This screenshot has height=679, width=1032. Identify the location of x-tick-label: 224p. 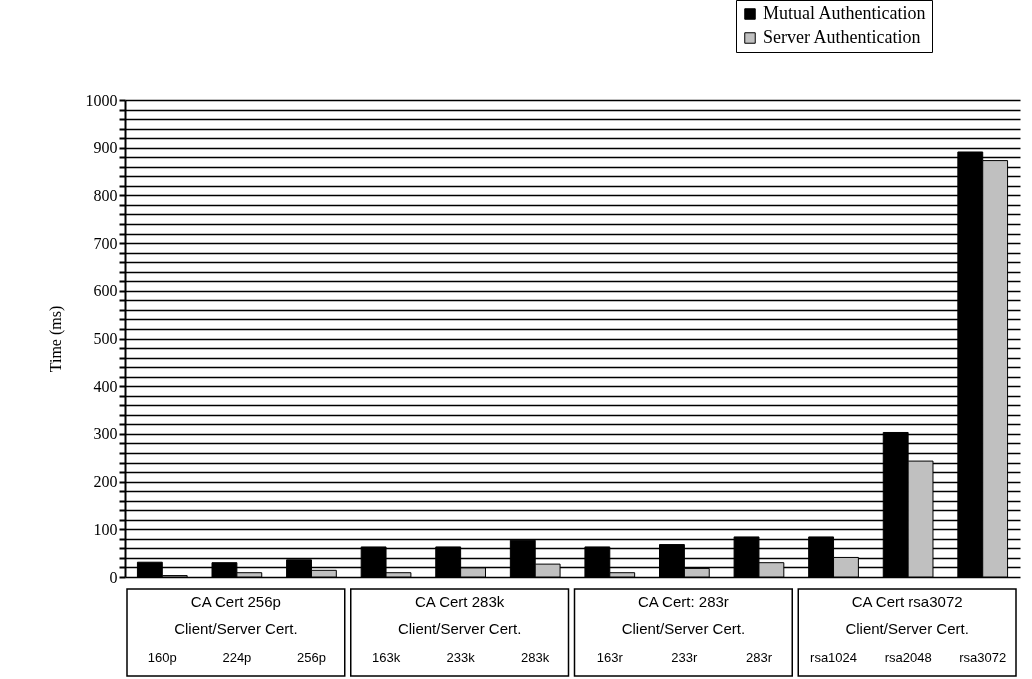
(237, 657).